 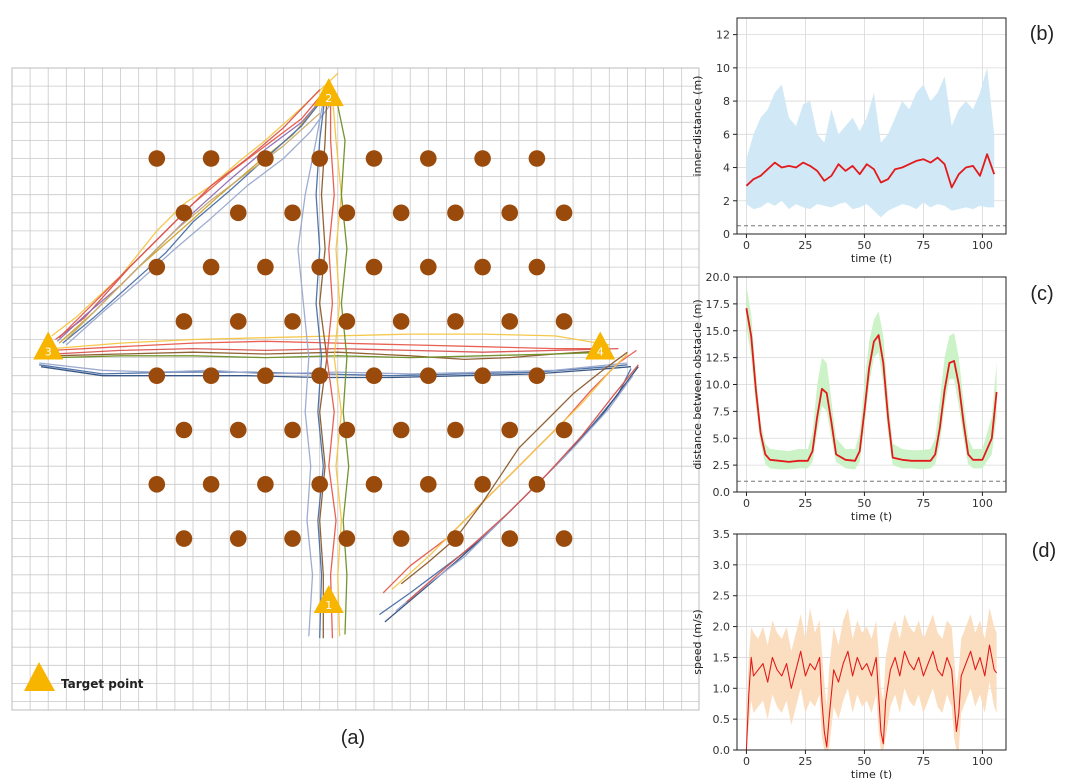 I want to click on tick-label-y: 2.5, so click(x=722, y=596).